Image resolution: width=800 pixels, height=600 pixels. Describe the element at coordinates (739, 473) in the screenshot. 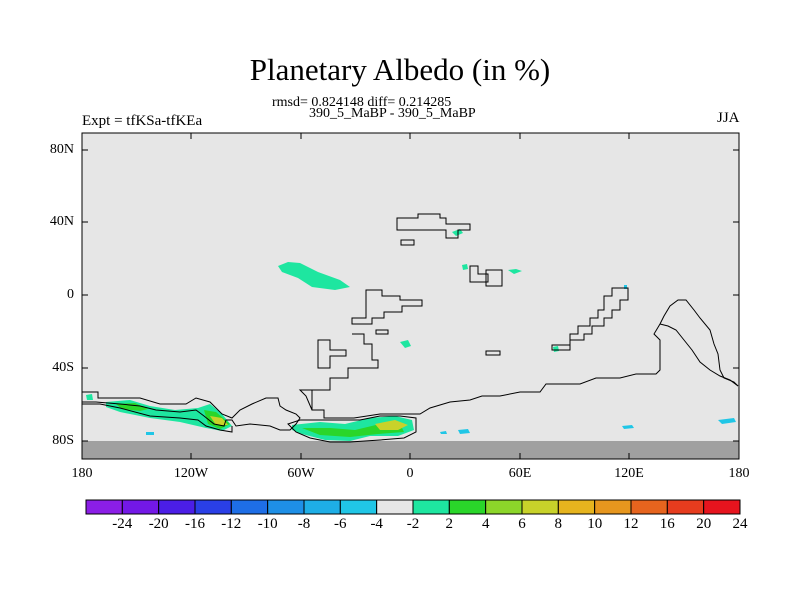

I see `lon-label-180e: 180` at that location.